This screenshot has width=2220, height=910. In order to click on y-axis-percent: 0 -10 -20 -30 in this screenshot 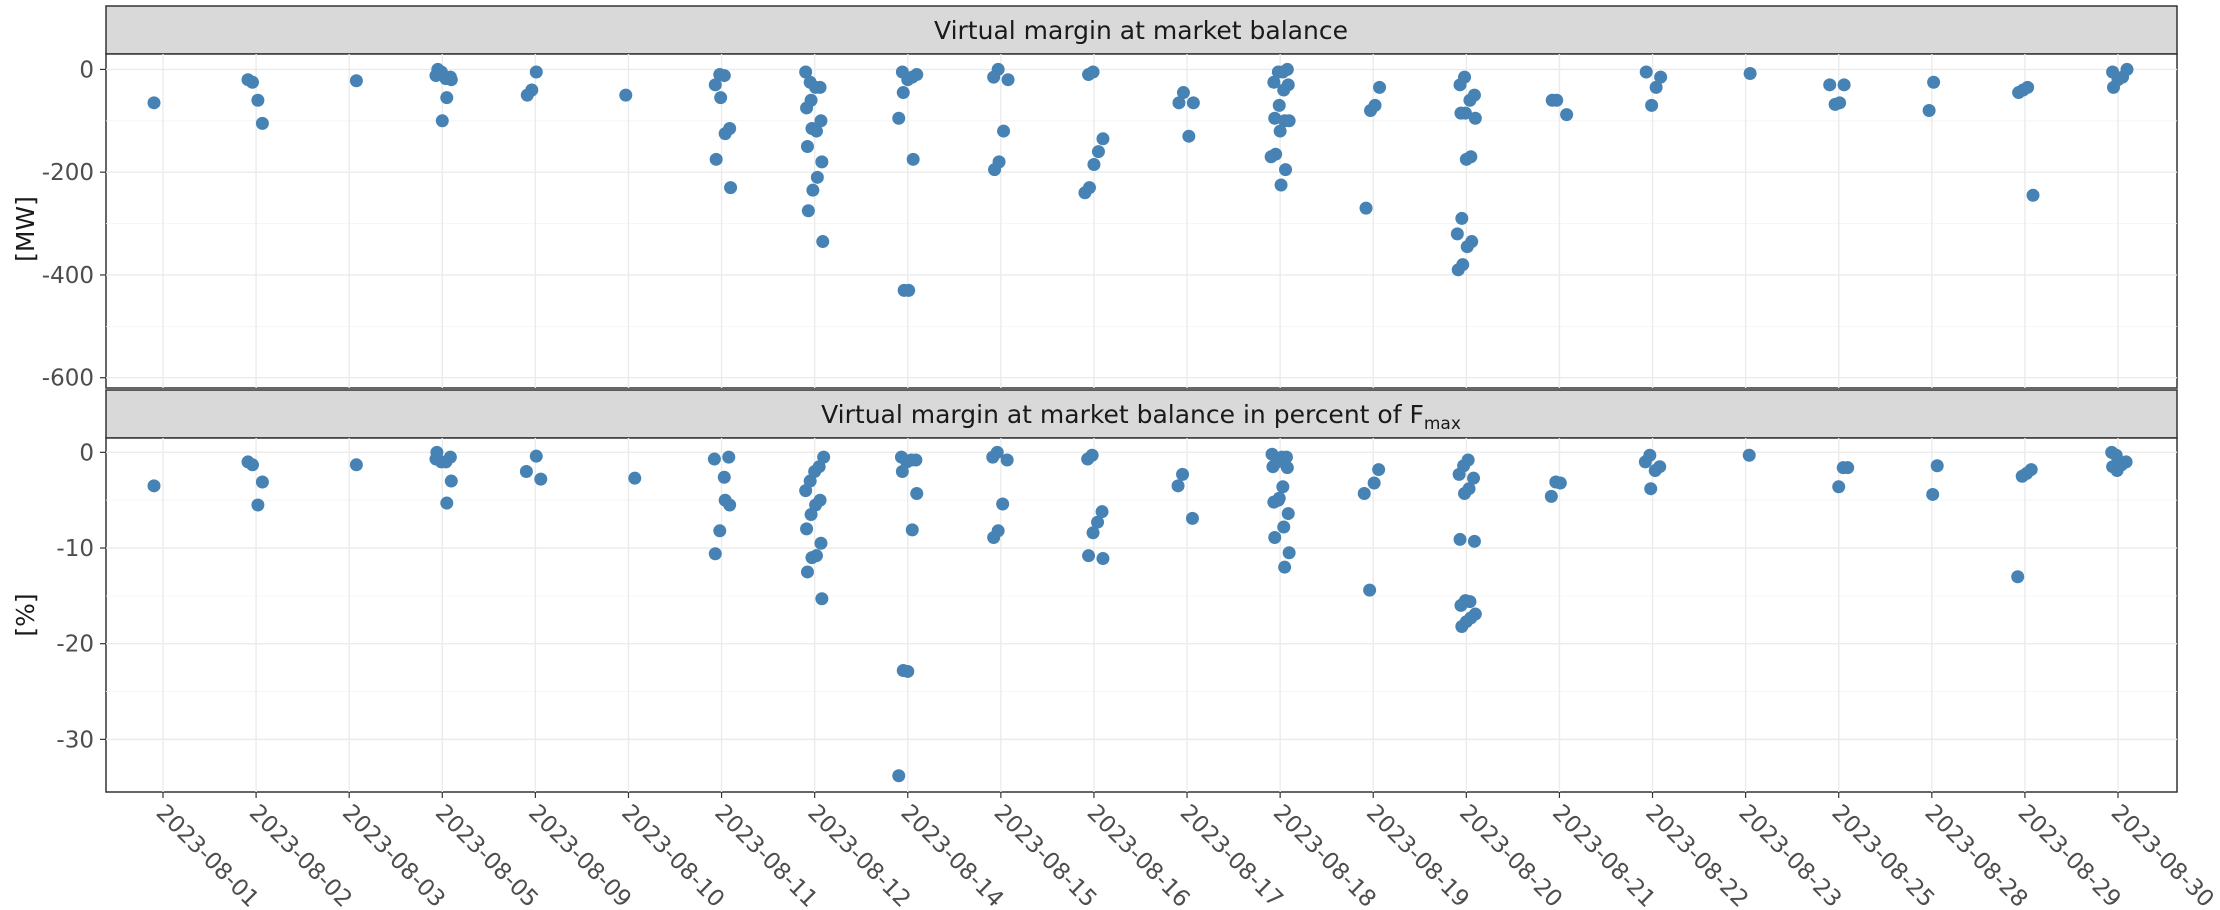, I will do `click(81, 596)`.